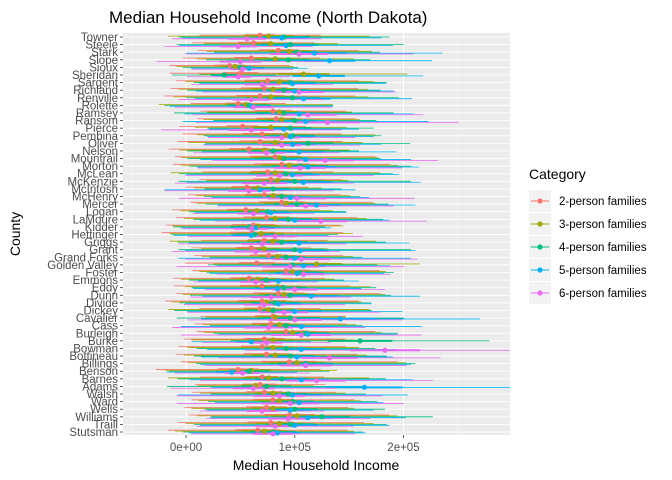  Describe the element at coordinates (557, 174) in the screenshot. I see `legend-title: Category` at that location.